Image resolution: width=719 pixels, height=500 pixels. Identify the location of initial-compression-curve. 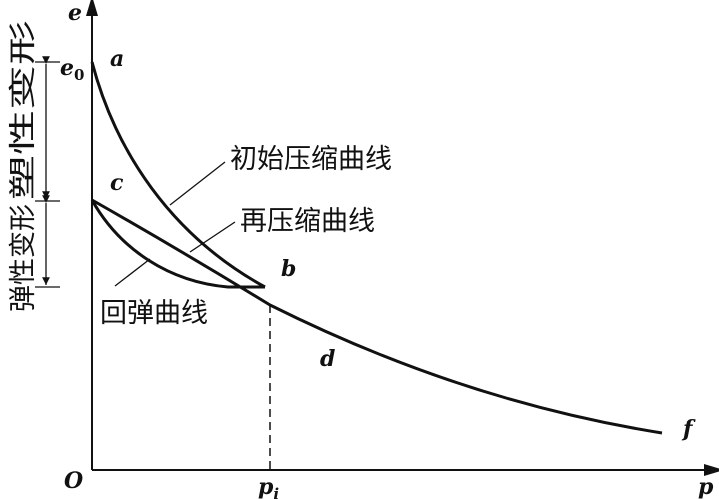
(178, 175).